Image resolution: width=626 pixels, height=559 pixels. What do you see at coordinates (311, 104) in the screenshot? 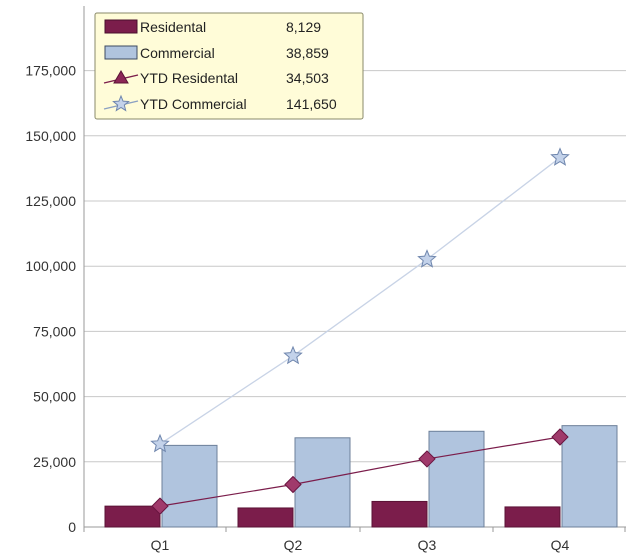
I see `legend-value: 141,650` at bounding box center [311, 104].